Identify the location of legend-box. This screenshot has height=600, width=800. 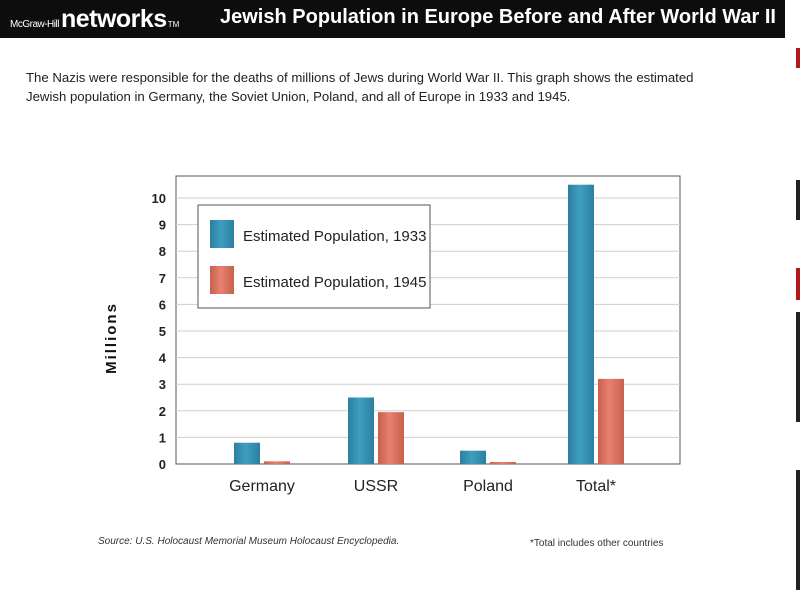
(314, 256).